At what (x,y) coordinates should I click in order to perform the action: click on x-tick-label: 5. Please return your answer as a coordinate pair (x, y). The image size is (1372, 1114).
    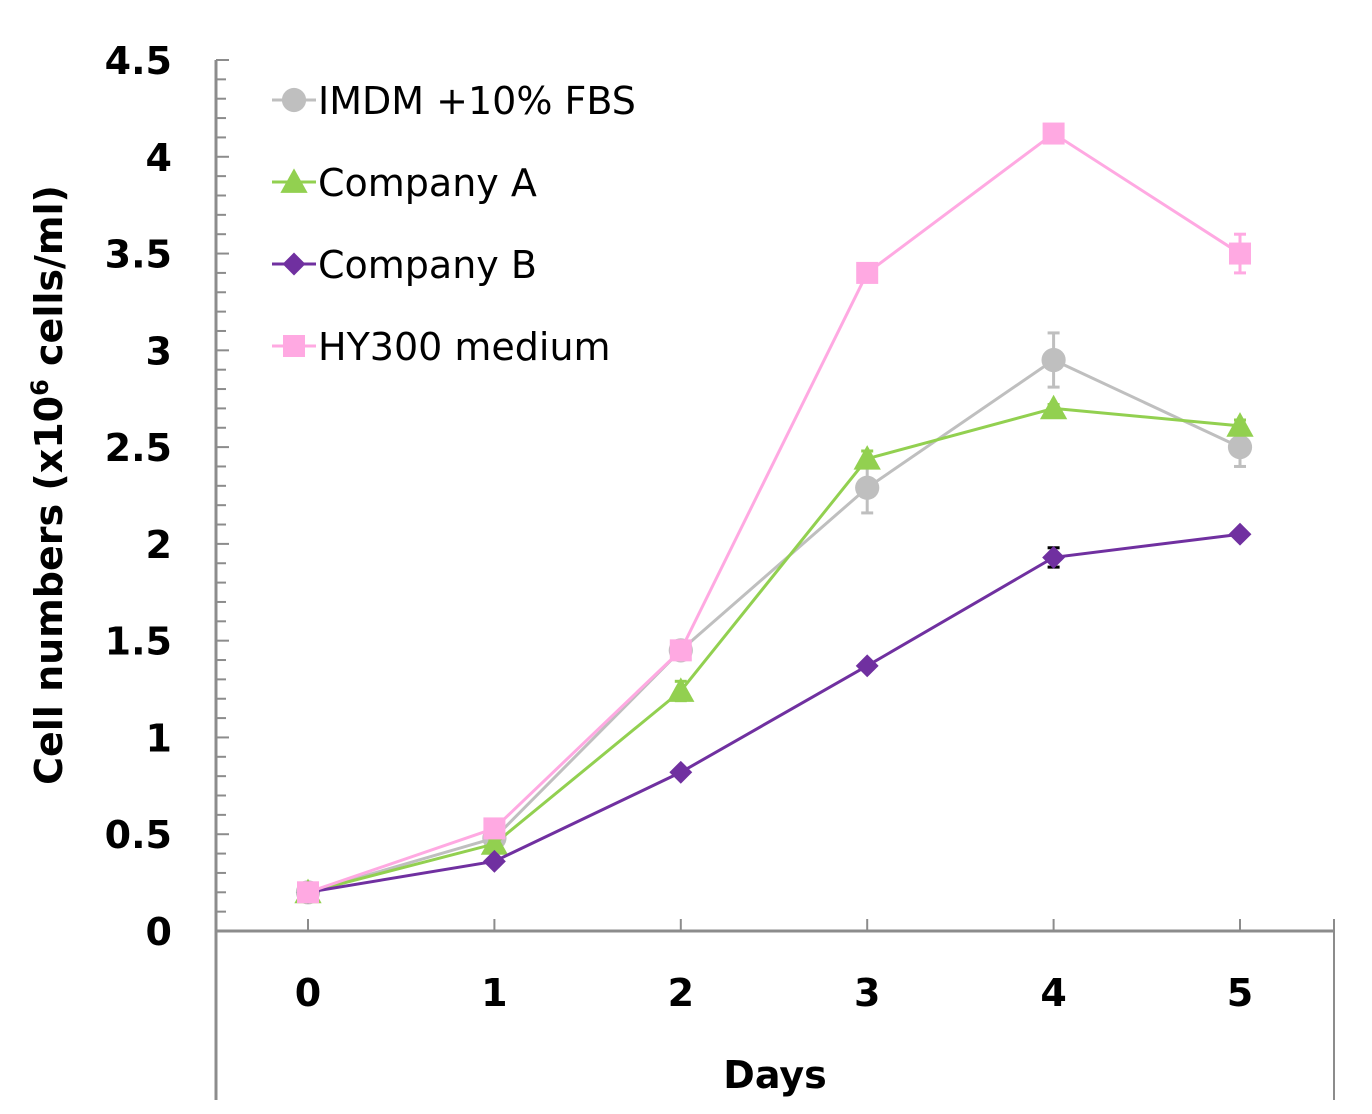
    Looking at the image, I should click on (1240, 993).